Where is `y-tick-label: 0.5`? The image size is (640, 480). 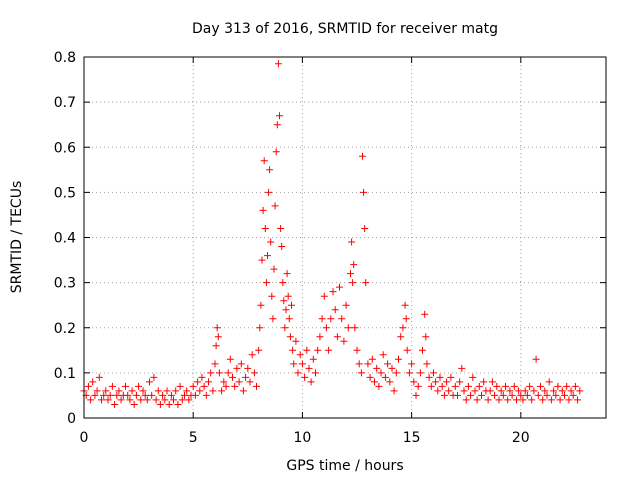
y-tick-label: 0.5 is located at coordinates (65, 193).